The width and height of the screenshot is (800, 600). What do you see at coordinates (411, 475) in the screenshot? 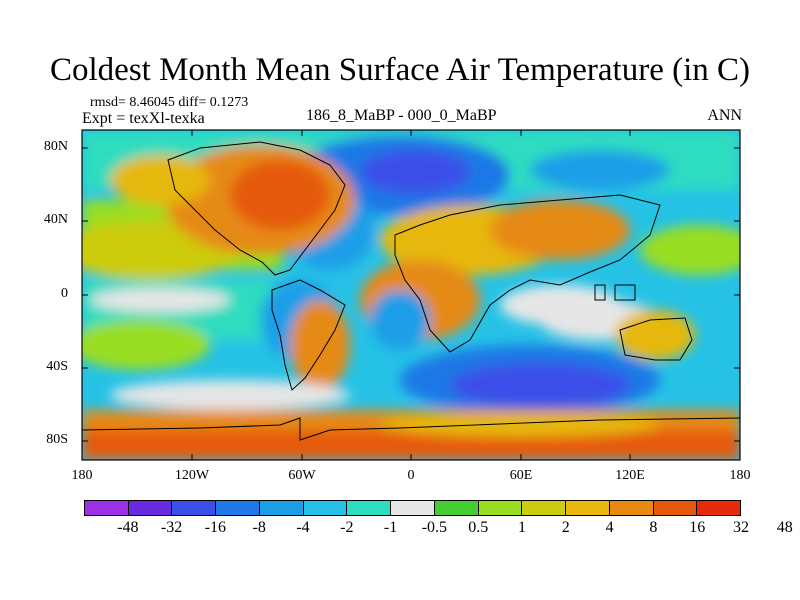
I see `lon-label-0: 0` at bounding box center [411, 475].